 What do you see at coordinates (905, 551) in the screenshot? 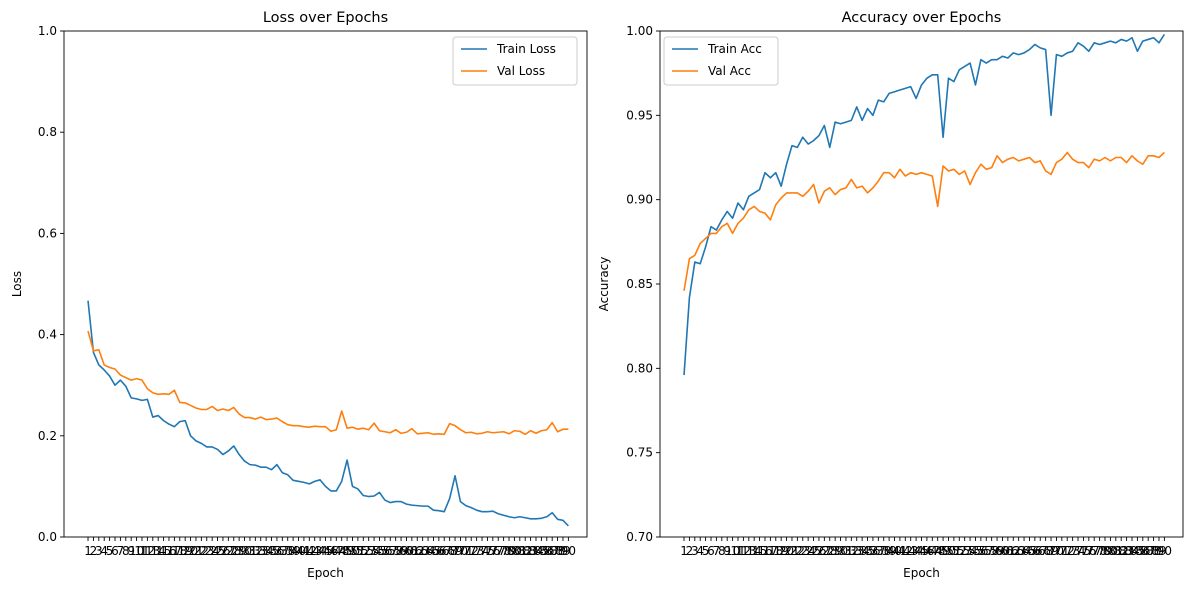
I see `x-tick-label: 42` at bounding box center [905, 551].